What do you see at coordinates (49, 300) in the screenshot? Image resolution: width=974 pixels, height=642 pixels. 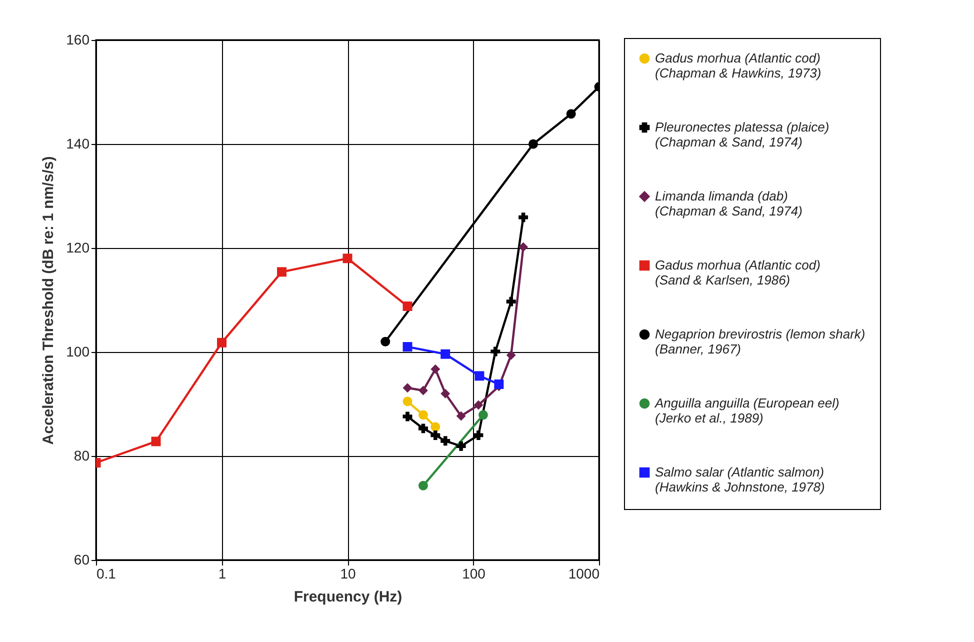 I see `y-axis-title: Acceleration Threshold (dB re: 1 nm/s/s)` at bounding box center [49, 300].